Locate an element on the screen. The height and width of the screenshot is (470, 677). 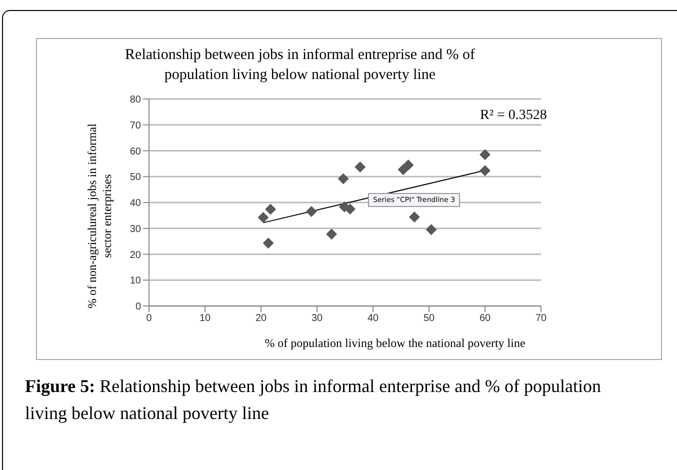
y-tick-label: 70 is located at coordinates (136, 126).